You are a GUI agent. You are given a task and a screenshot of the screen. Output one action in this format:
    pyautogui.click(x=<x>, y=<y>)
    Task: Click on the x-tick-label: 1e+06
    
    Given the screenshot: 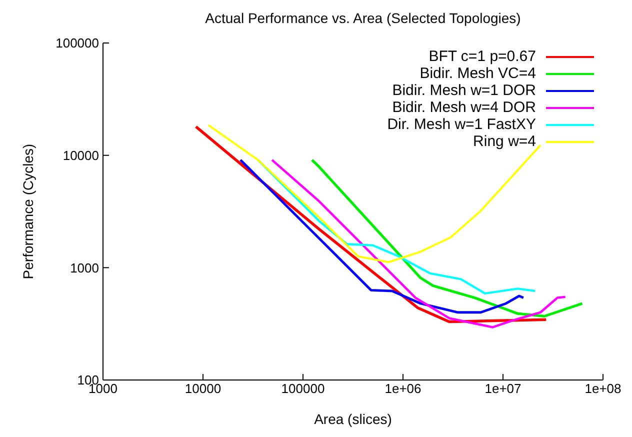 What is the action you would take?
    pyautogui.click(x=403, y=388)
    